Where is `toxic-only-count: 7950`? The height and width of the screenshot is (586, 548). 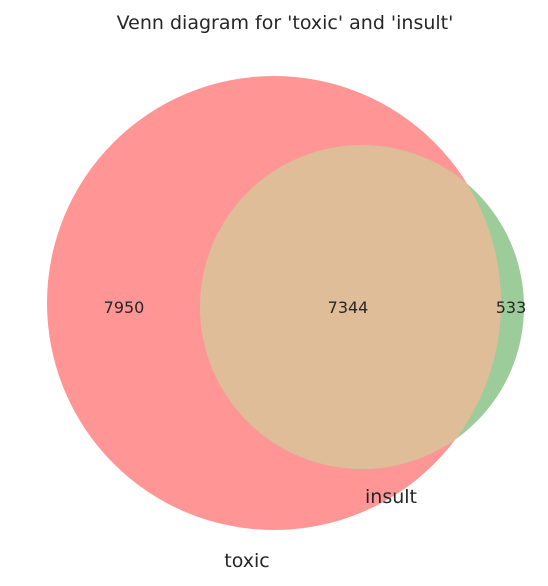 toxic-only-count: 7950 is located at coordinates (124, 307).